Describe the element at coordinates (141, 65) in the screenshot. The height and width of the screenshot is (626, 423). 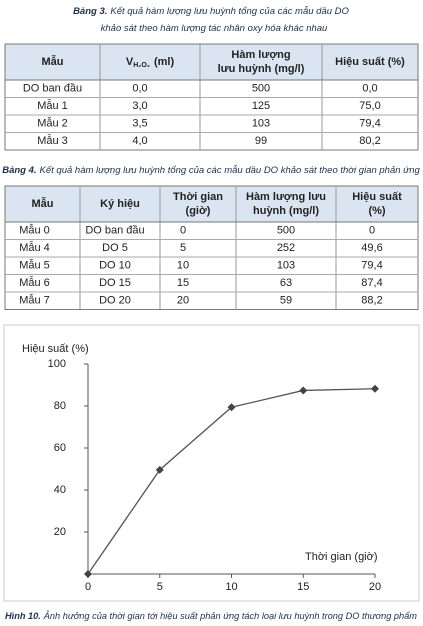
I see `header-sub: H₂O₂` at that location.